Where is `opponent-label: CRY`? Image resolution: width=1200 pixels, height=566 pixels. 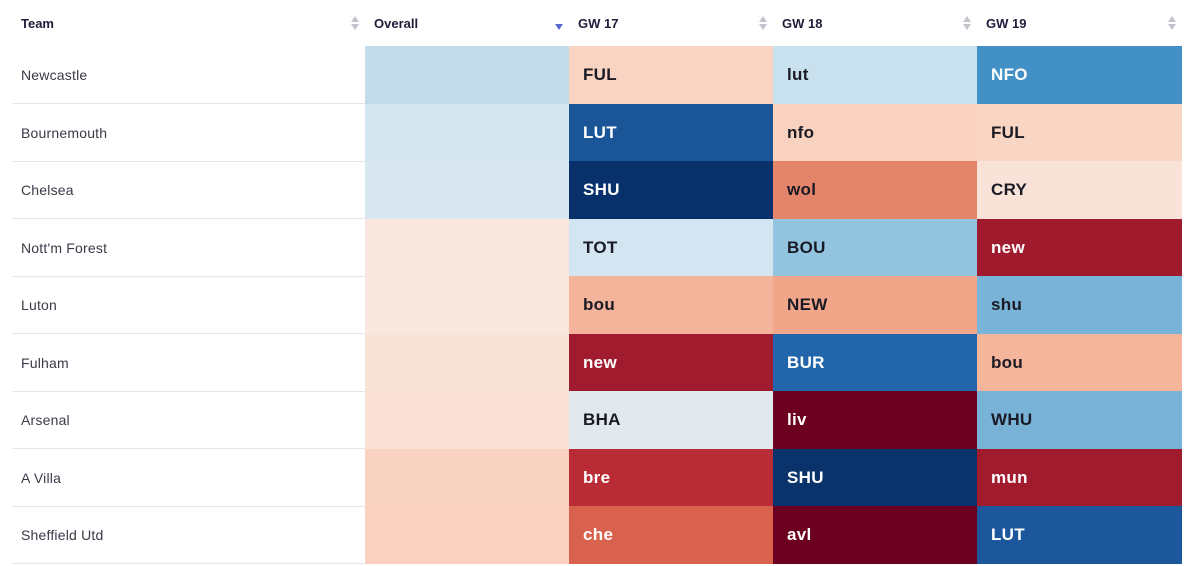
opponent-label: CRY is located at coordinates (1009, 189).